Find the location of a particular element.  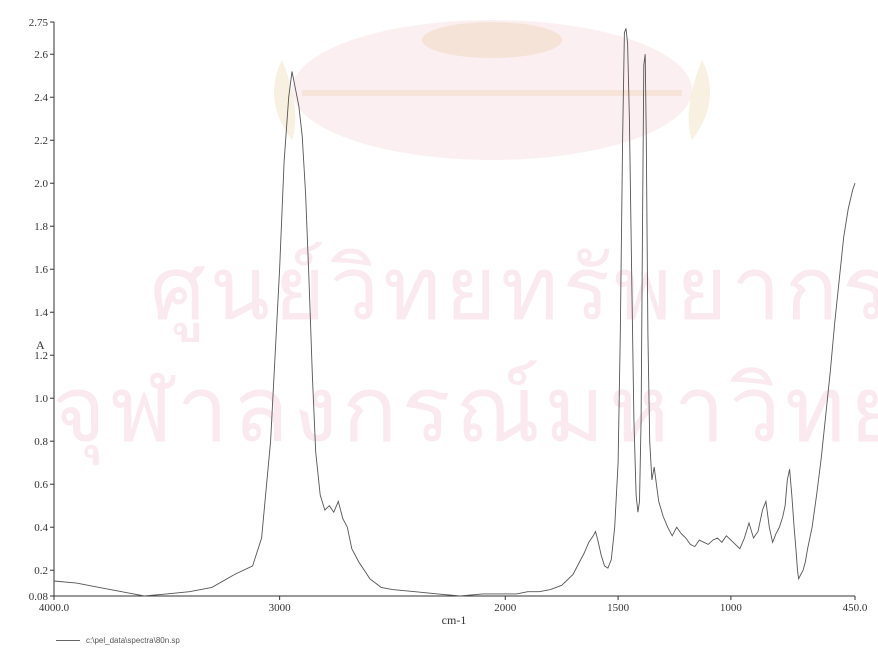

y-axis-label: A is located at coordinates (40, 345).